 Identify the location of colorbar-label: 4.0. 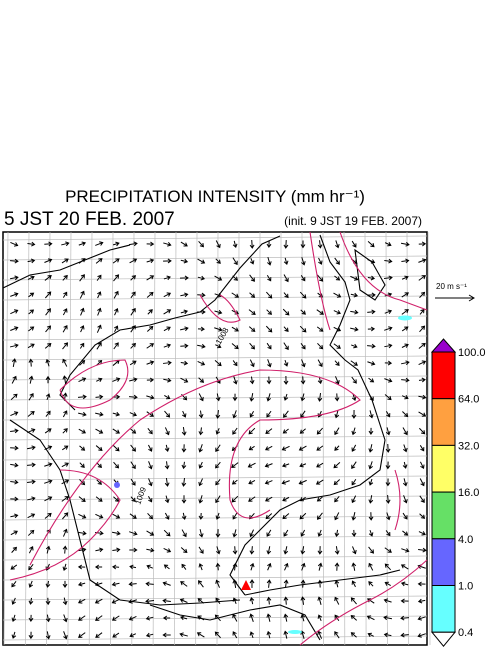
(465, 540).